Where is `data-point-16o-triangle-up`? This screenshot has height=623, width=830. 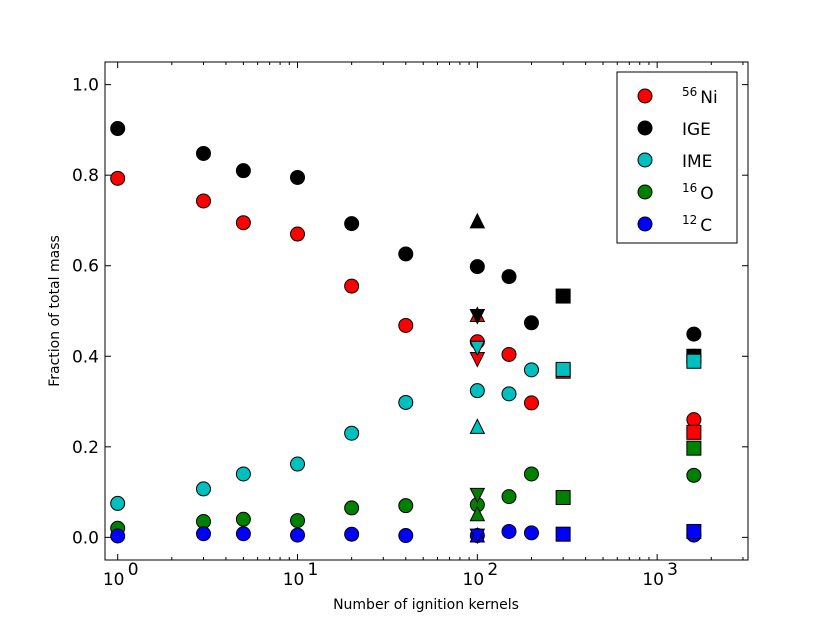 data-point-16o-triangle-up is located at coordinates (477, 513).